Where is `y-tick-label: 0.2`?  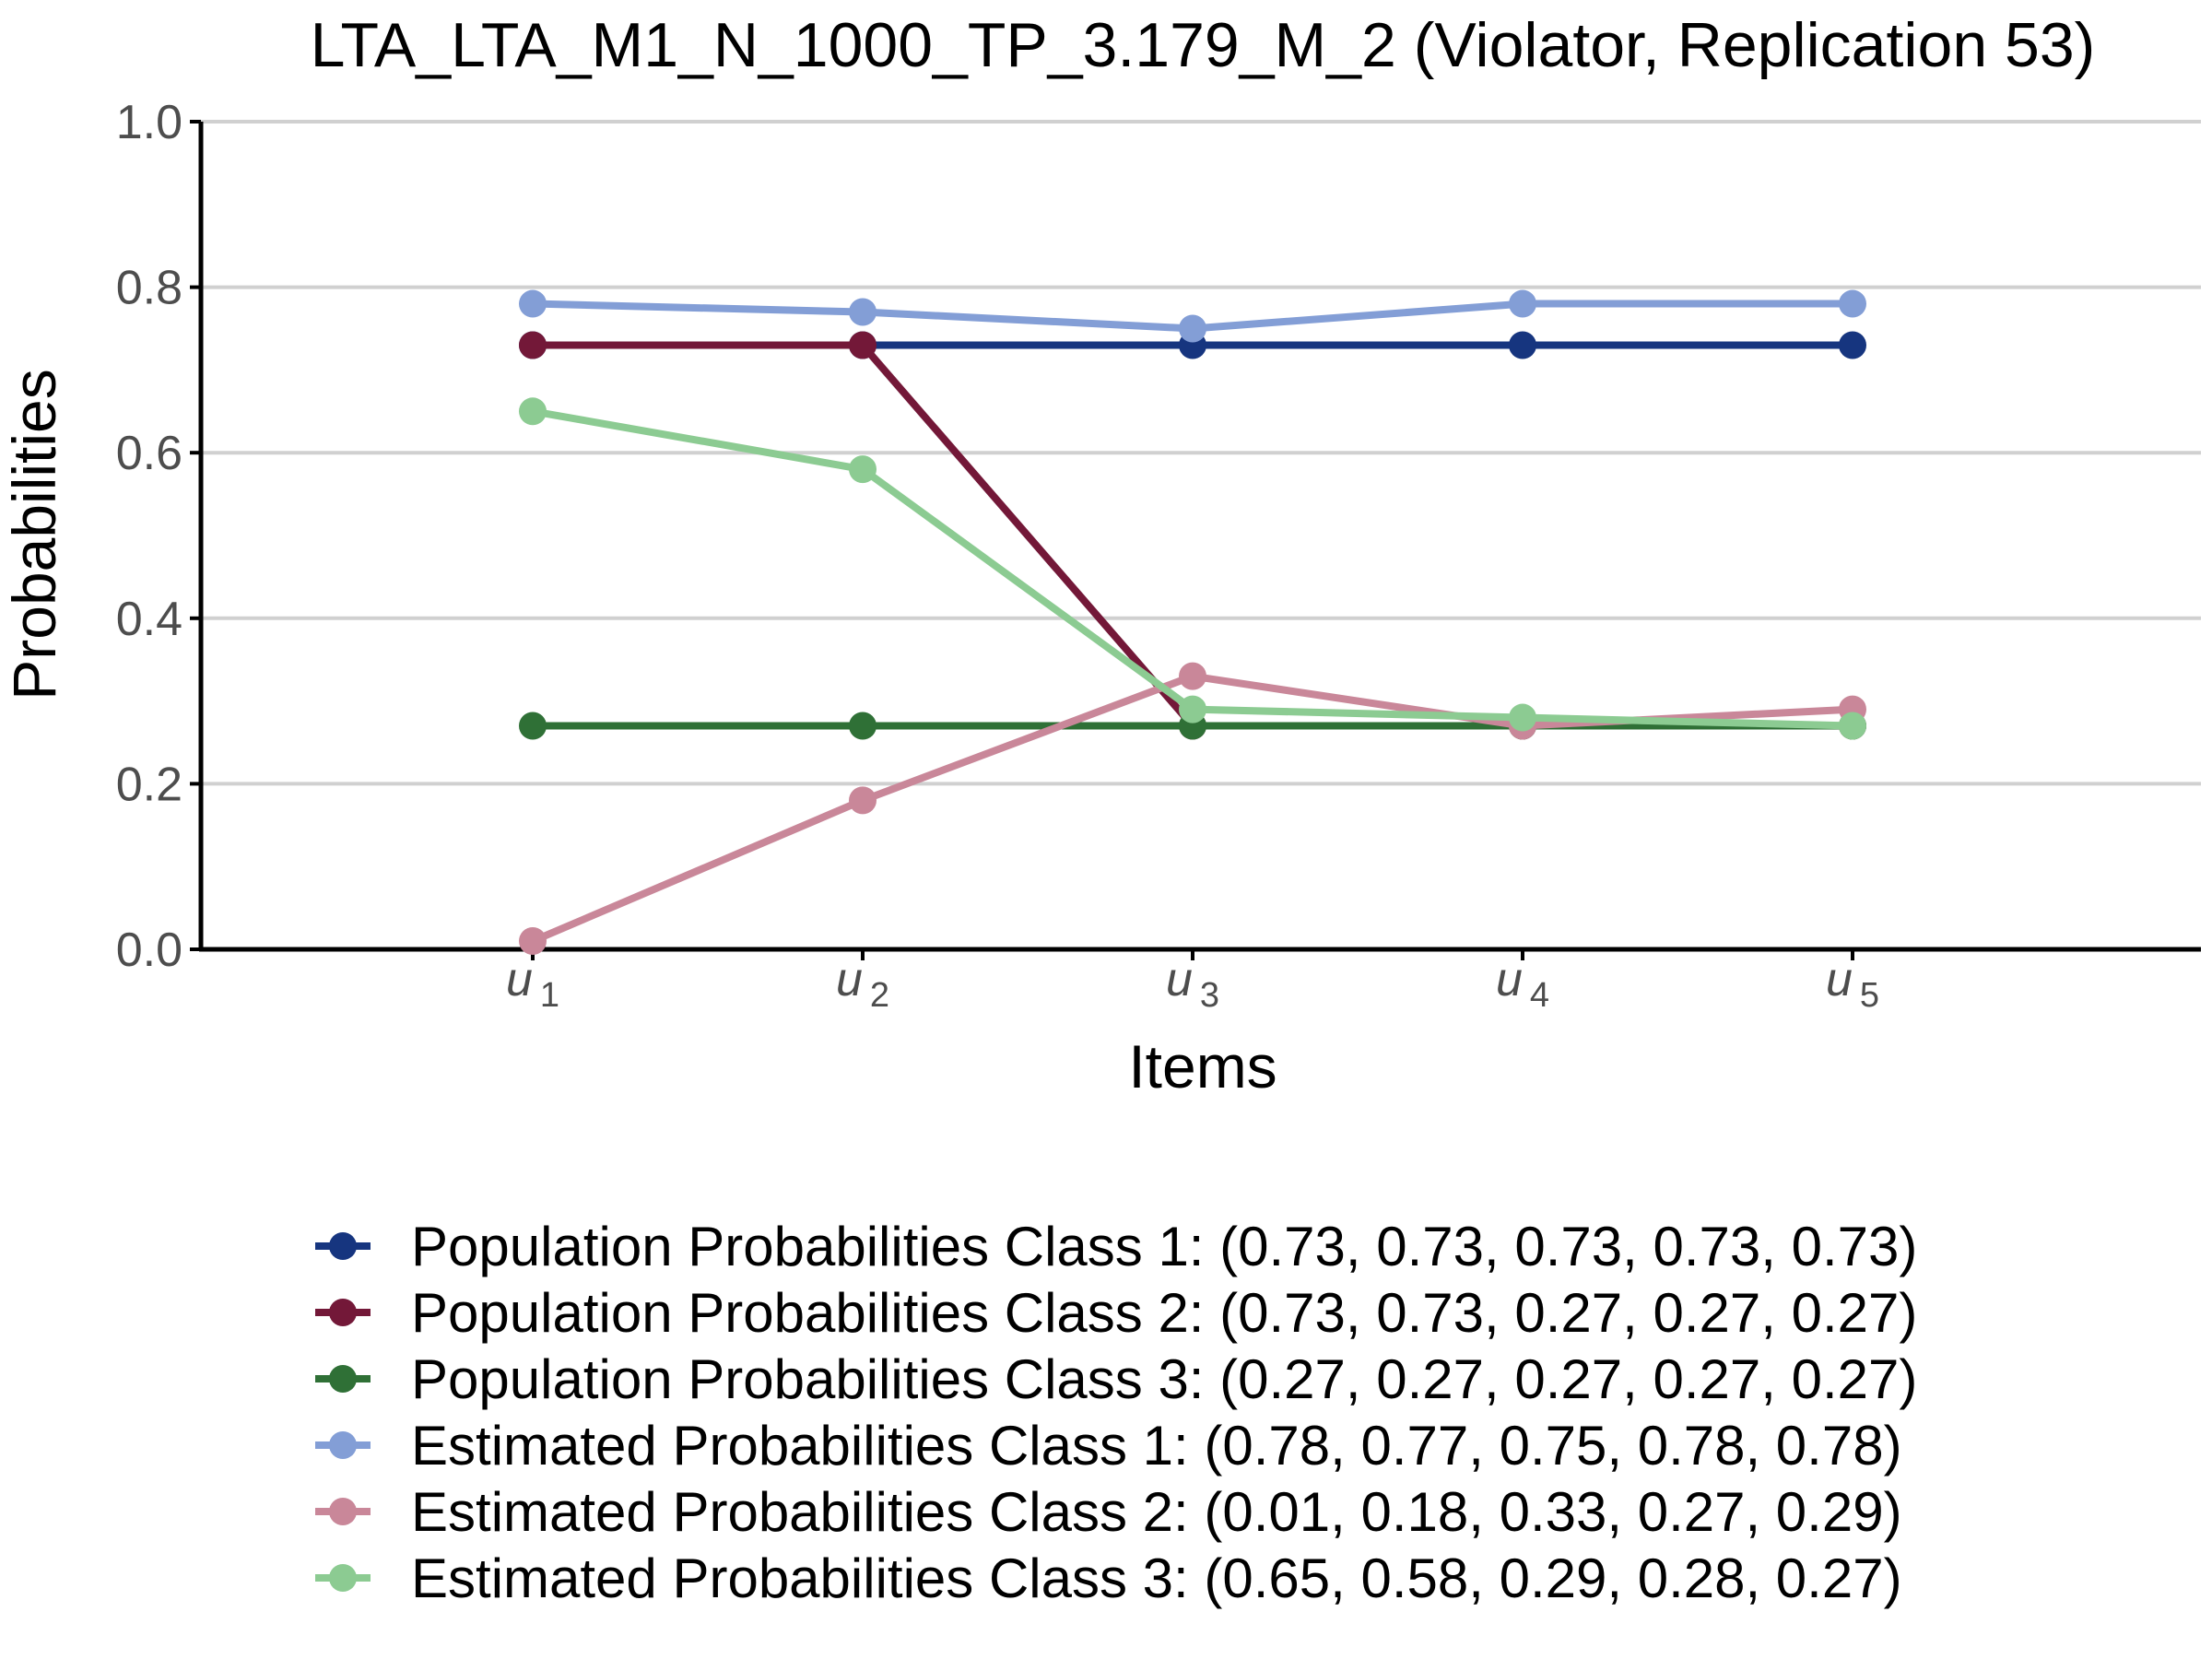 y-tick-label: 0.2 is located at coordinates (149, 784).